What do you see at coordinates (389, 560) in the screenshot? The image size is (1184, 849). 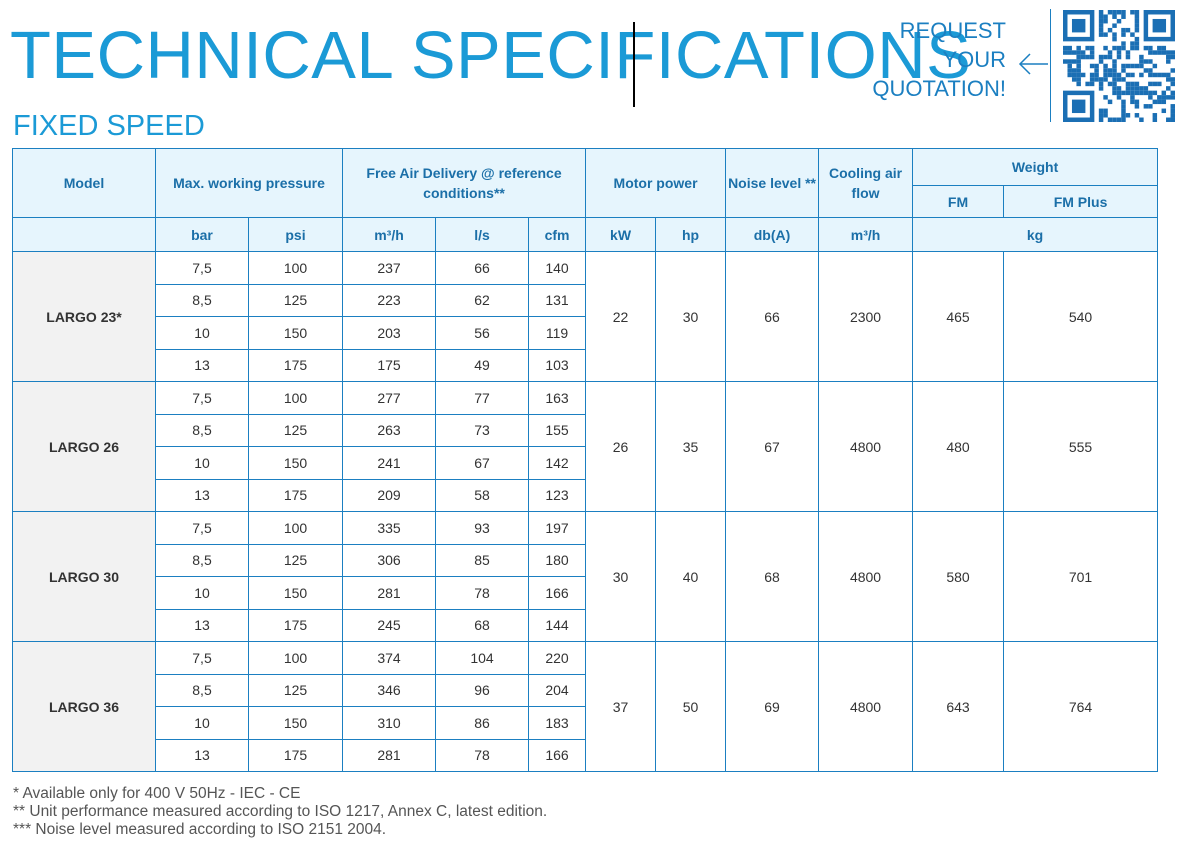 I see `cell-m3h: 306` at bounding box center [389, 560].